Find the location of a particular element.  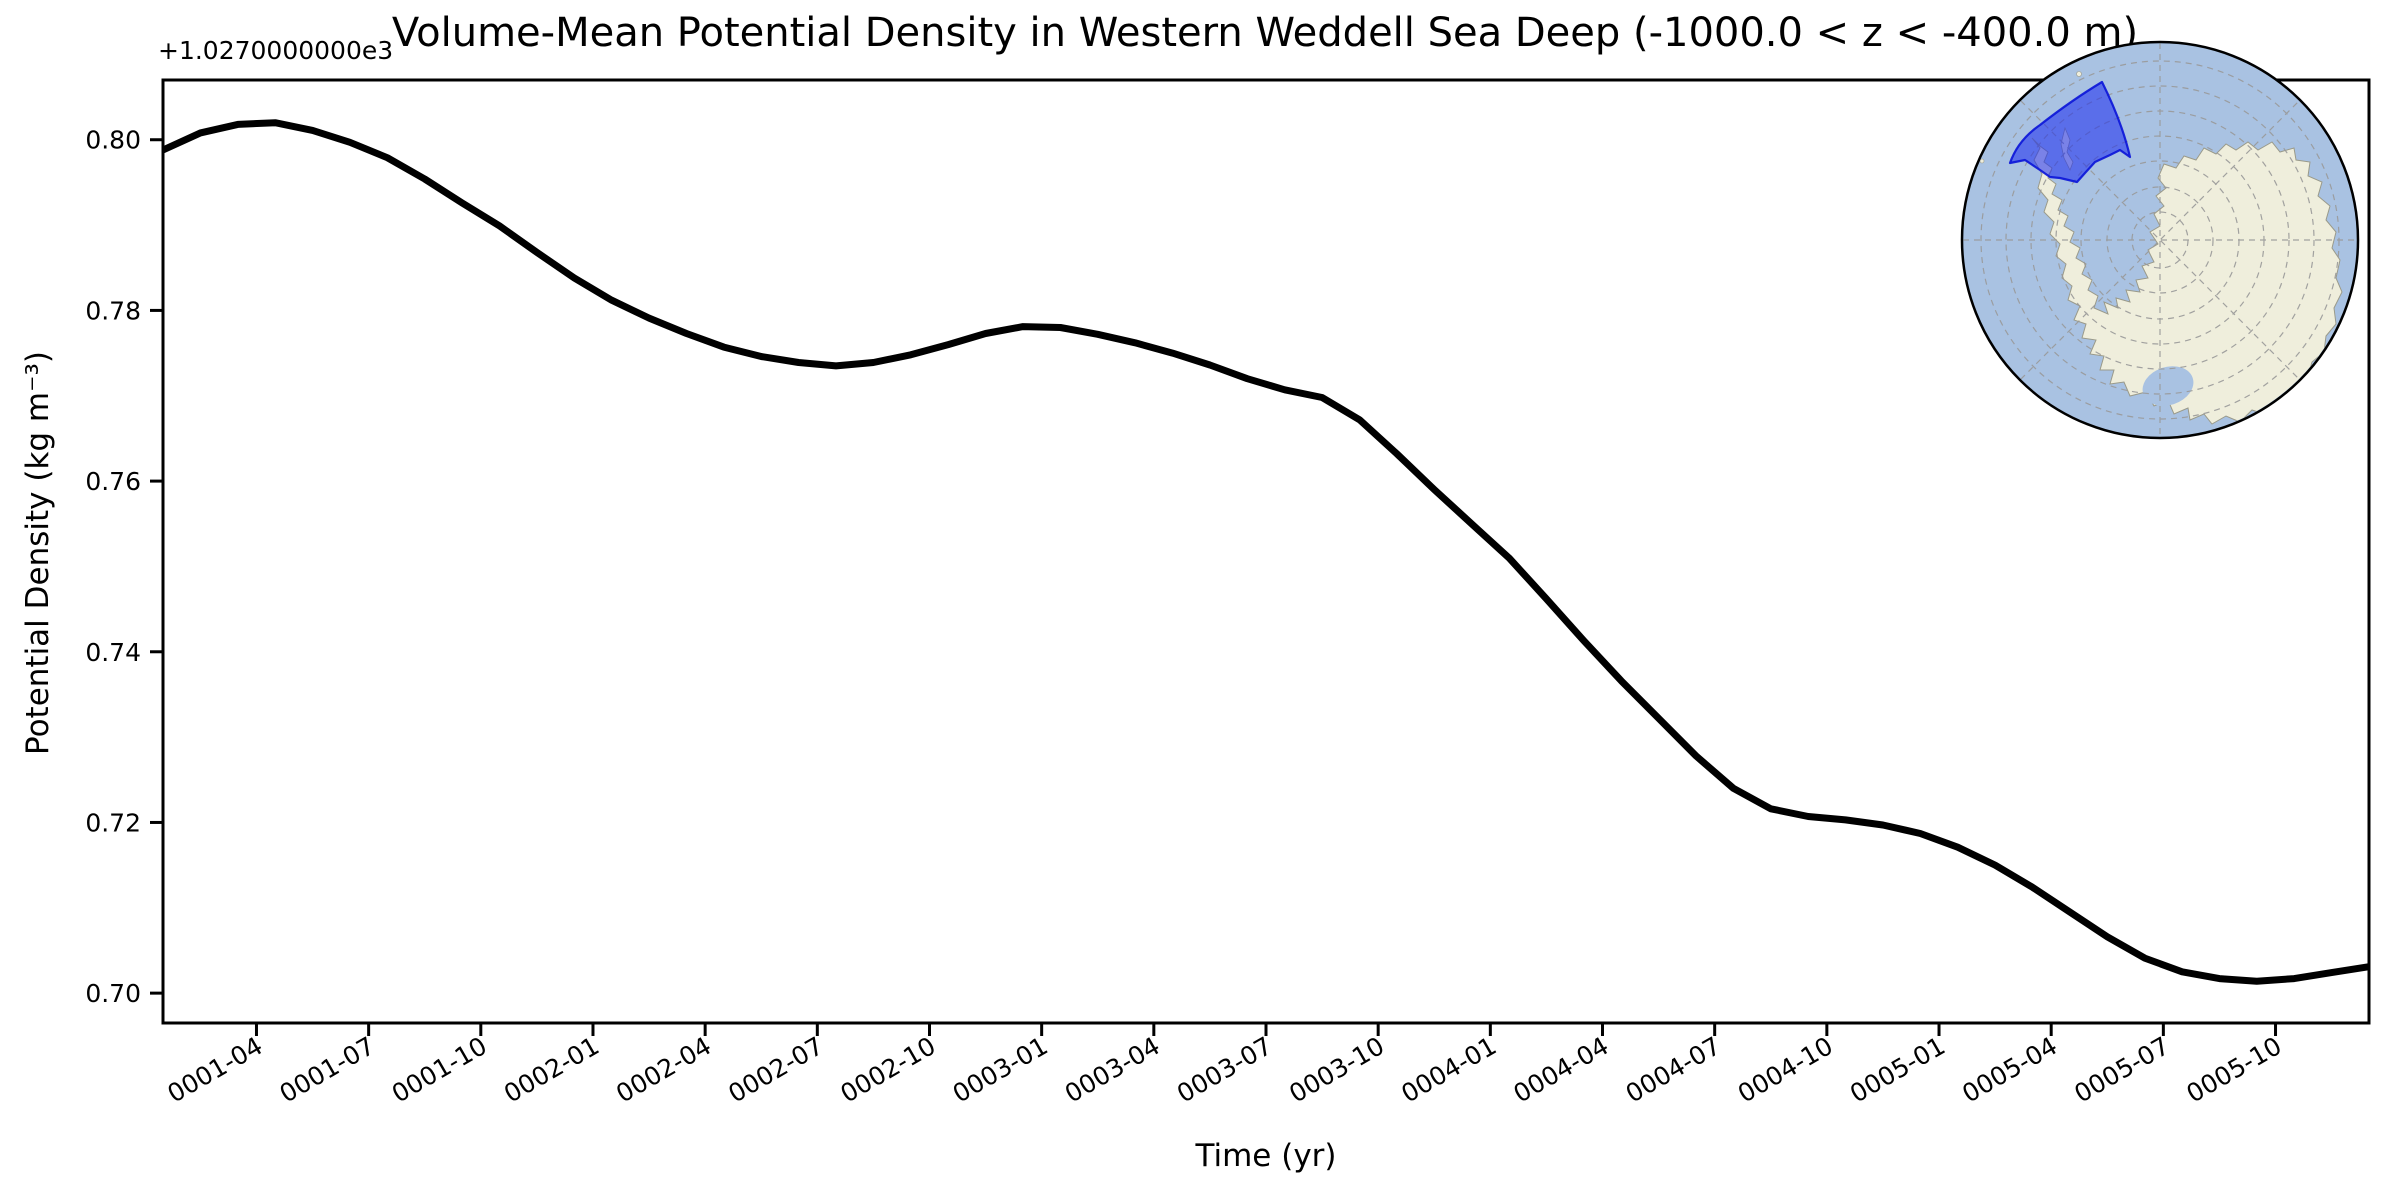

map-border is located at coordinates (2160, 240).